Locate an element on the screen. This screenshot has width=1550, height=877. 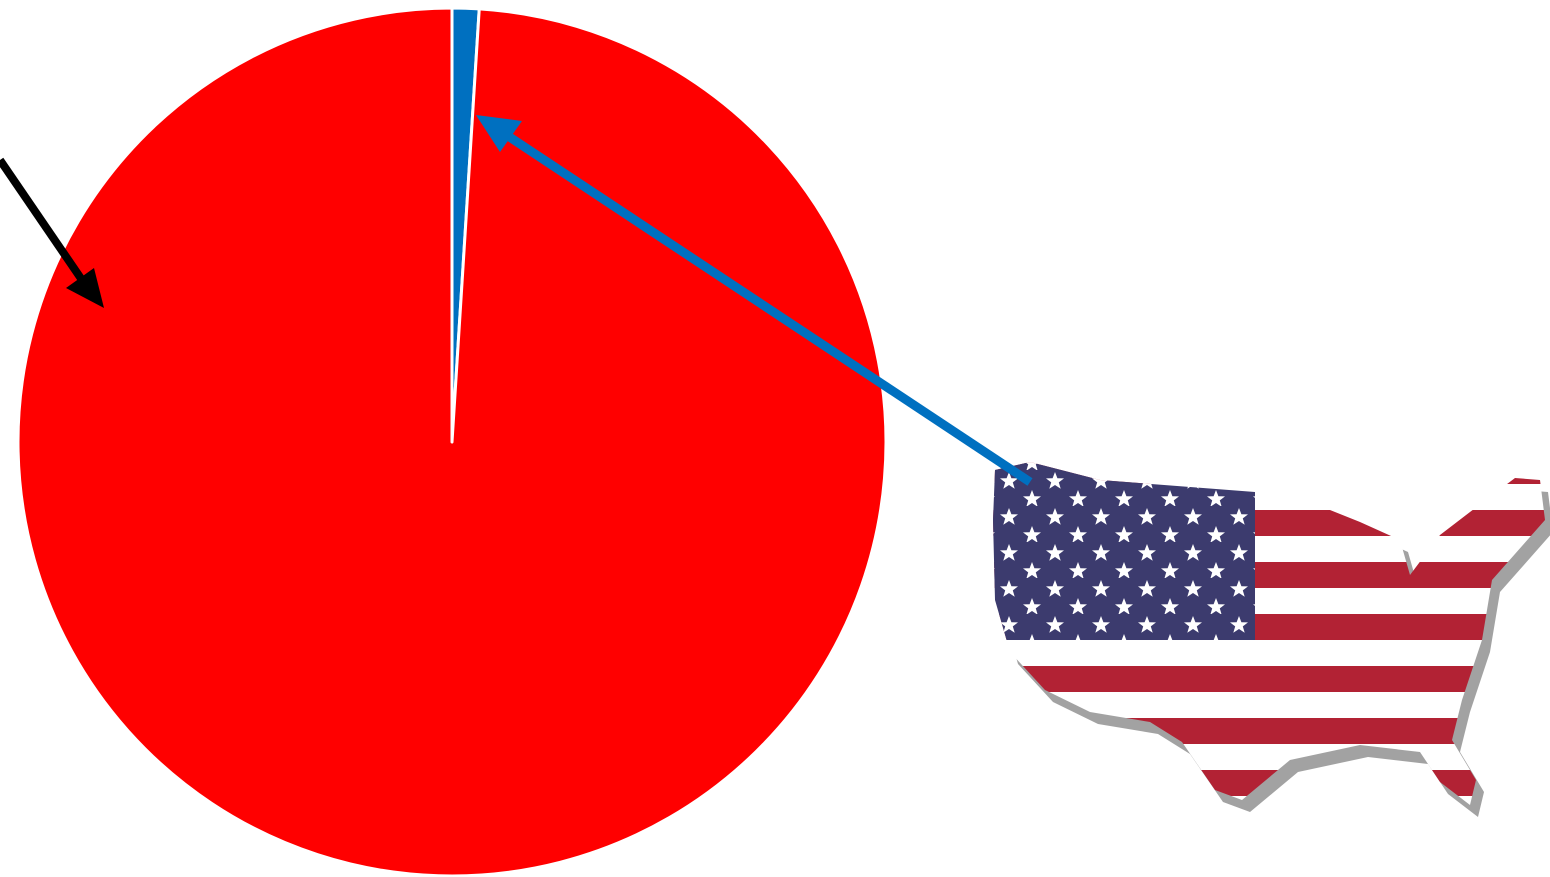
usa-map is located at coordinates (1271, 639).